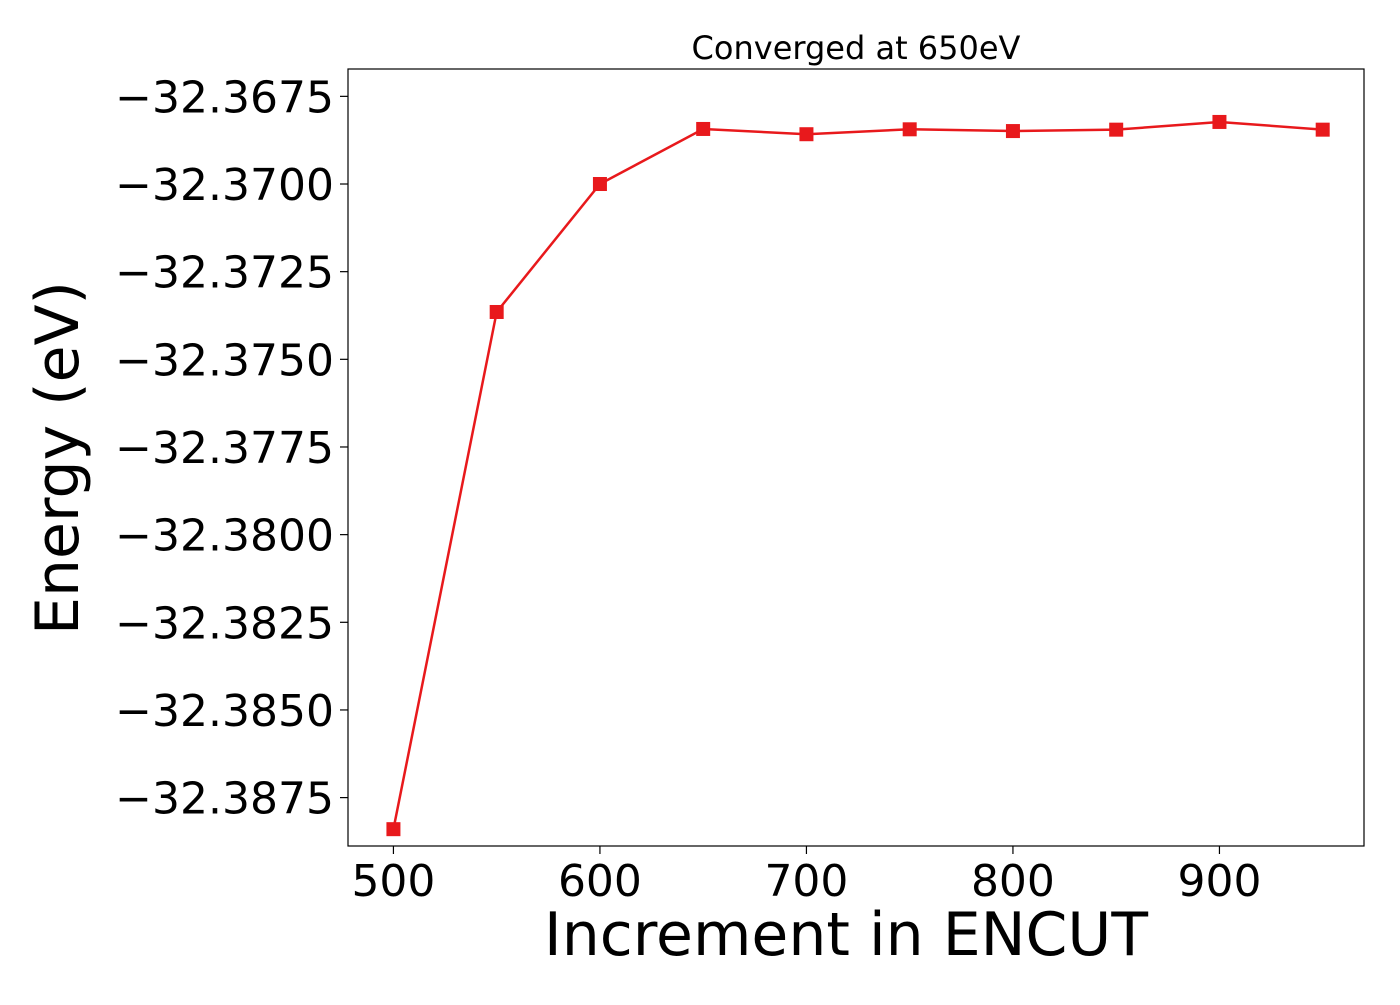 This screenshot has width=1400, height=1005. What do you see at coordinates (224, 360) in the screenshot?
I see `y-tick-label: −32.3750` at bounding box center [224, 360].